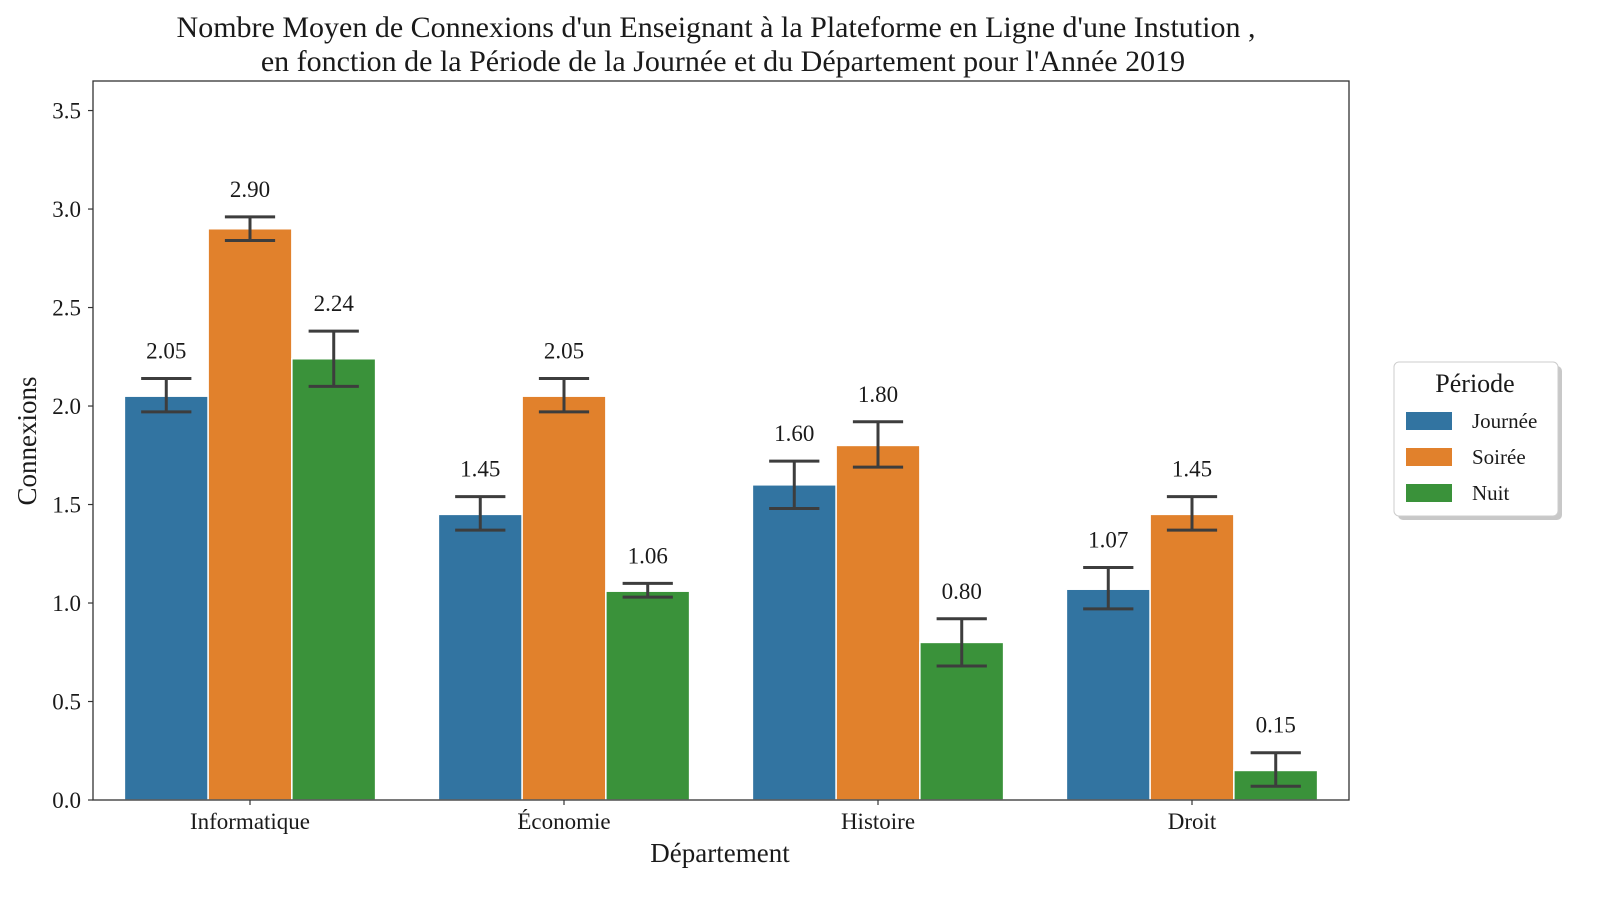  Describe the element at coordinates (564, 598) in the screenshot. I see `bar-soirée-1` at that location.